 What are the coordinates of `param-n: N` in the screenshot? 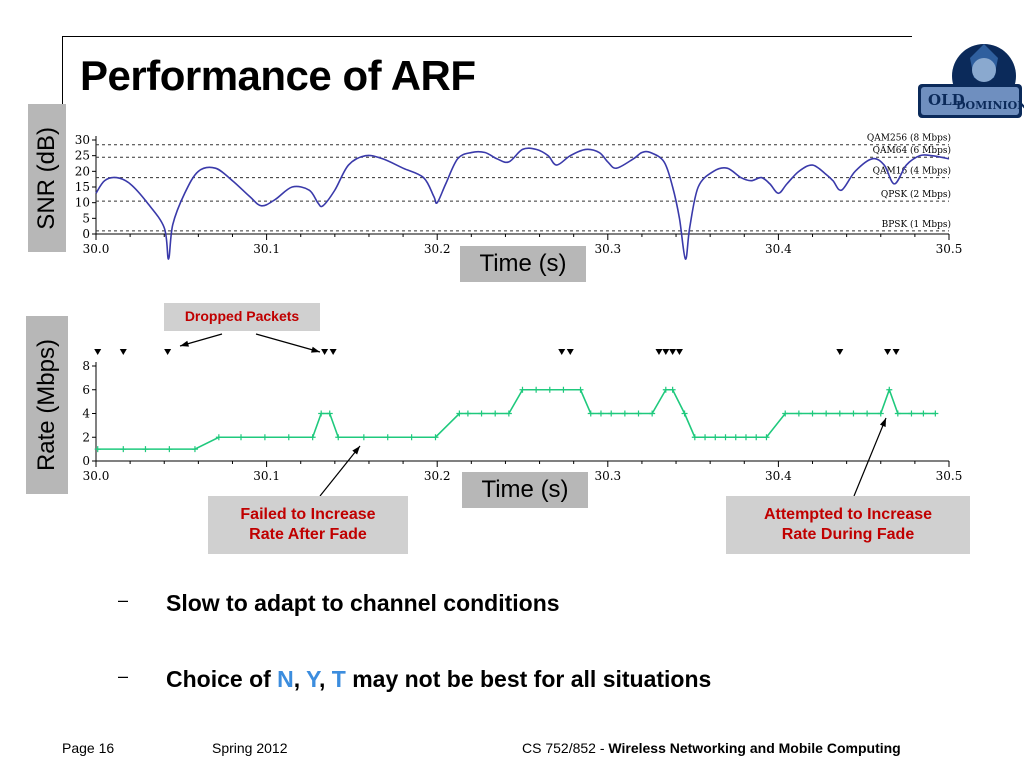 It's located at (285, 679).